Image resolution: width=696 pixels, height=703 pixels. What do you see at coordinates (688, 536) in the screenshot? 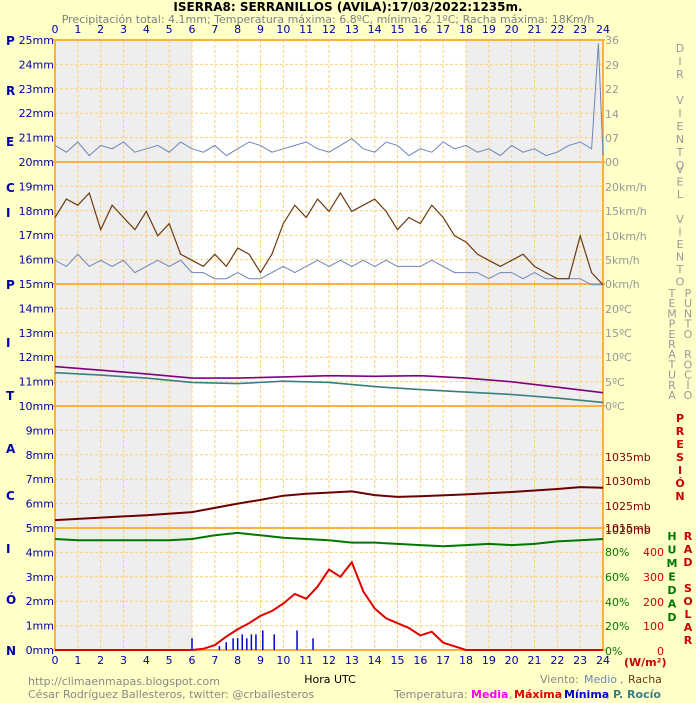
I see `rad-solar-label: R` at bounding box center [688, 536].